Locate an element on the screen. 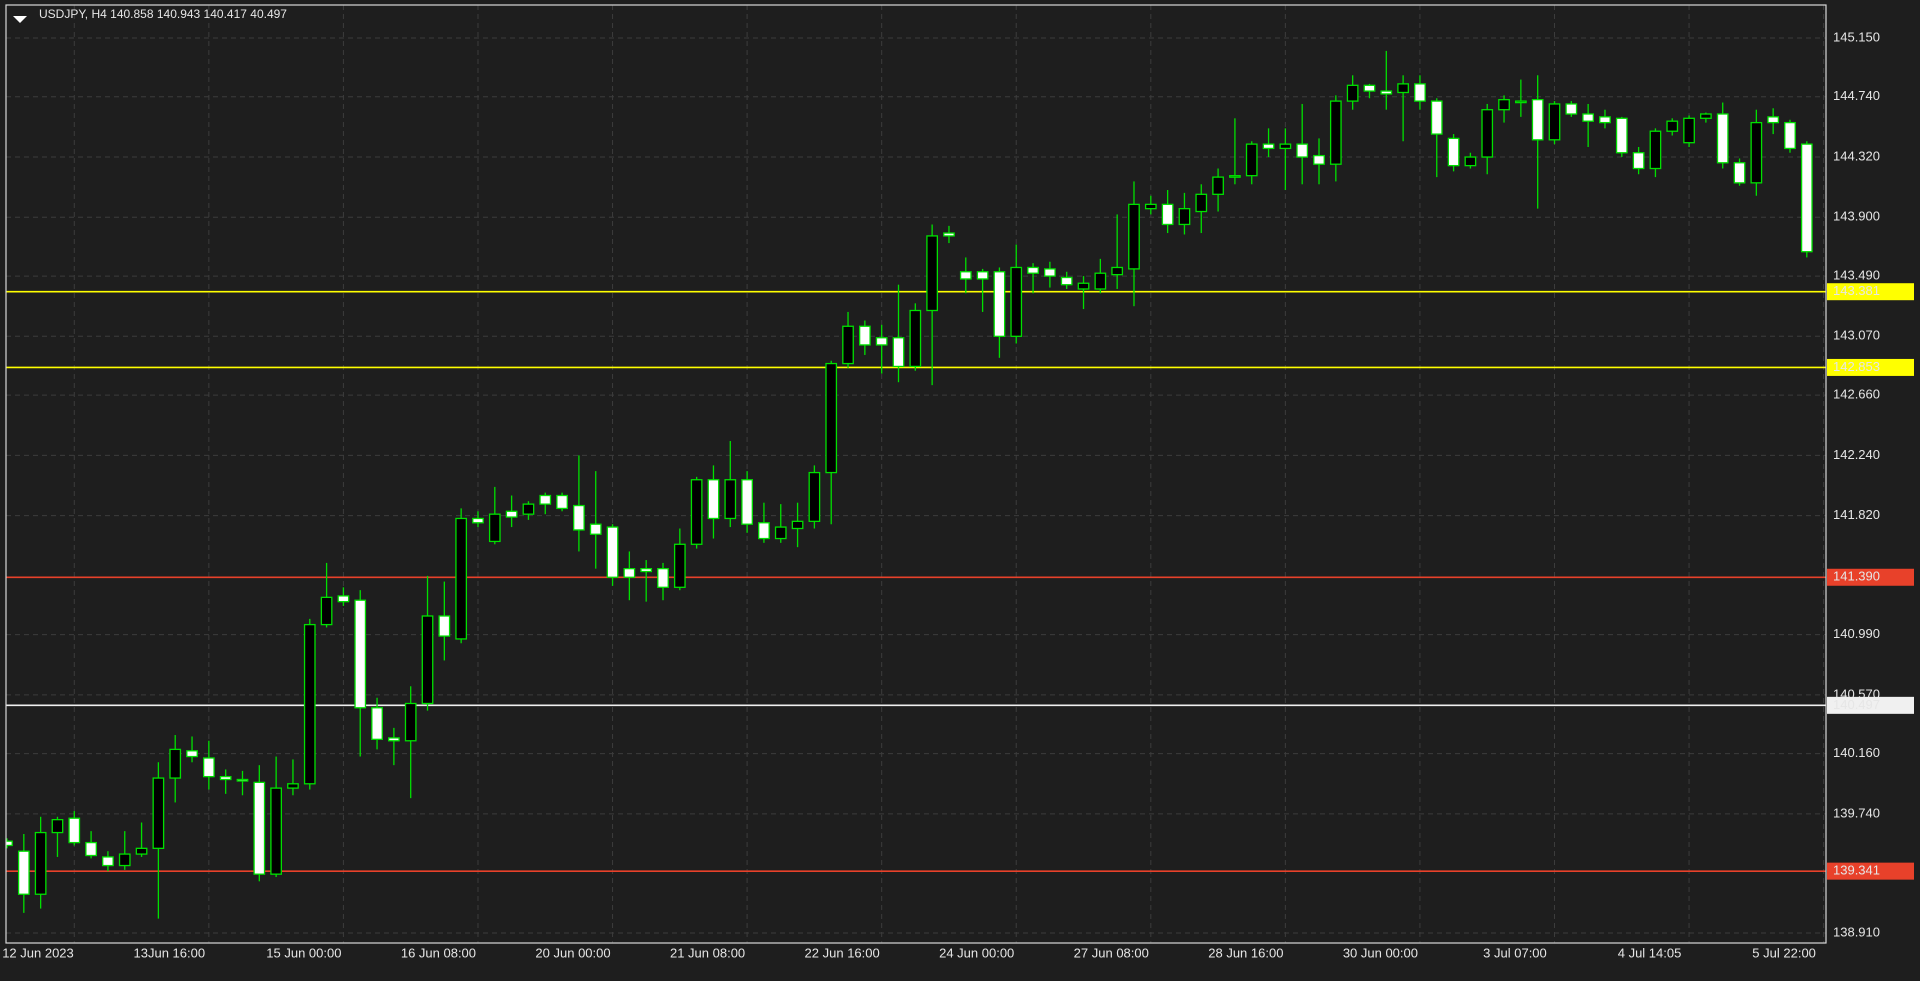 This screenshot has width=1920, height=981. level-price-label: 140.497 is located at coordinates (1856, 704).